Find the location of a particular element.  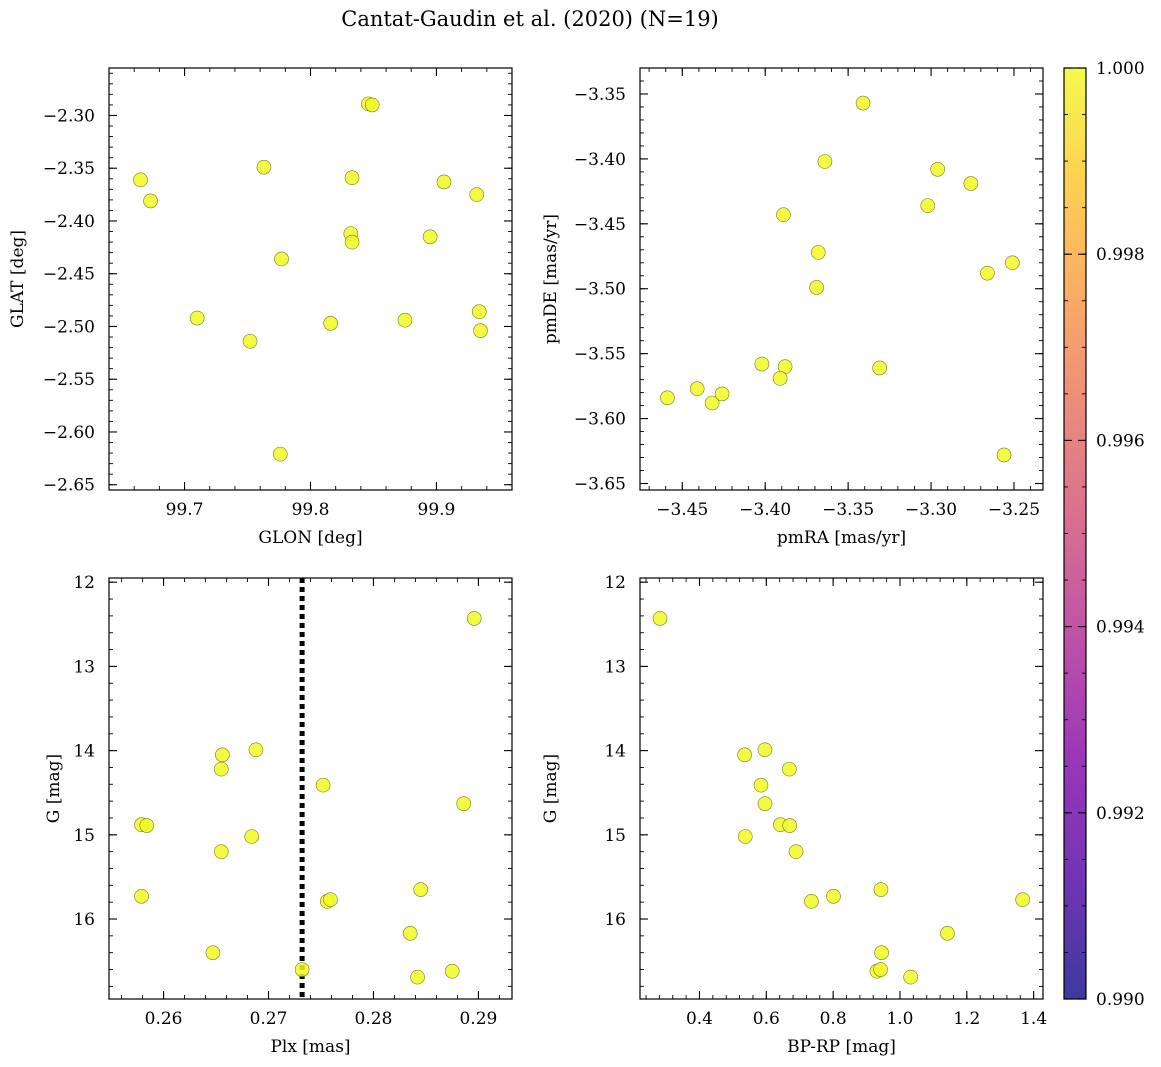

glon-glat-frame is located at coordinates (310, 279).